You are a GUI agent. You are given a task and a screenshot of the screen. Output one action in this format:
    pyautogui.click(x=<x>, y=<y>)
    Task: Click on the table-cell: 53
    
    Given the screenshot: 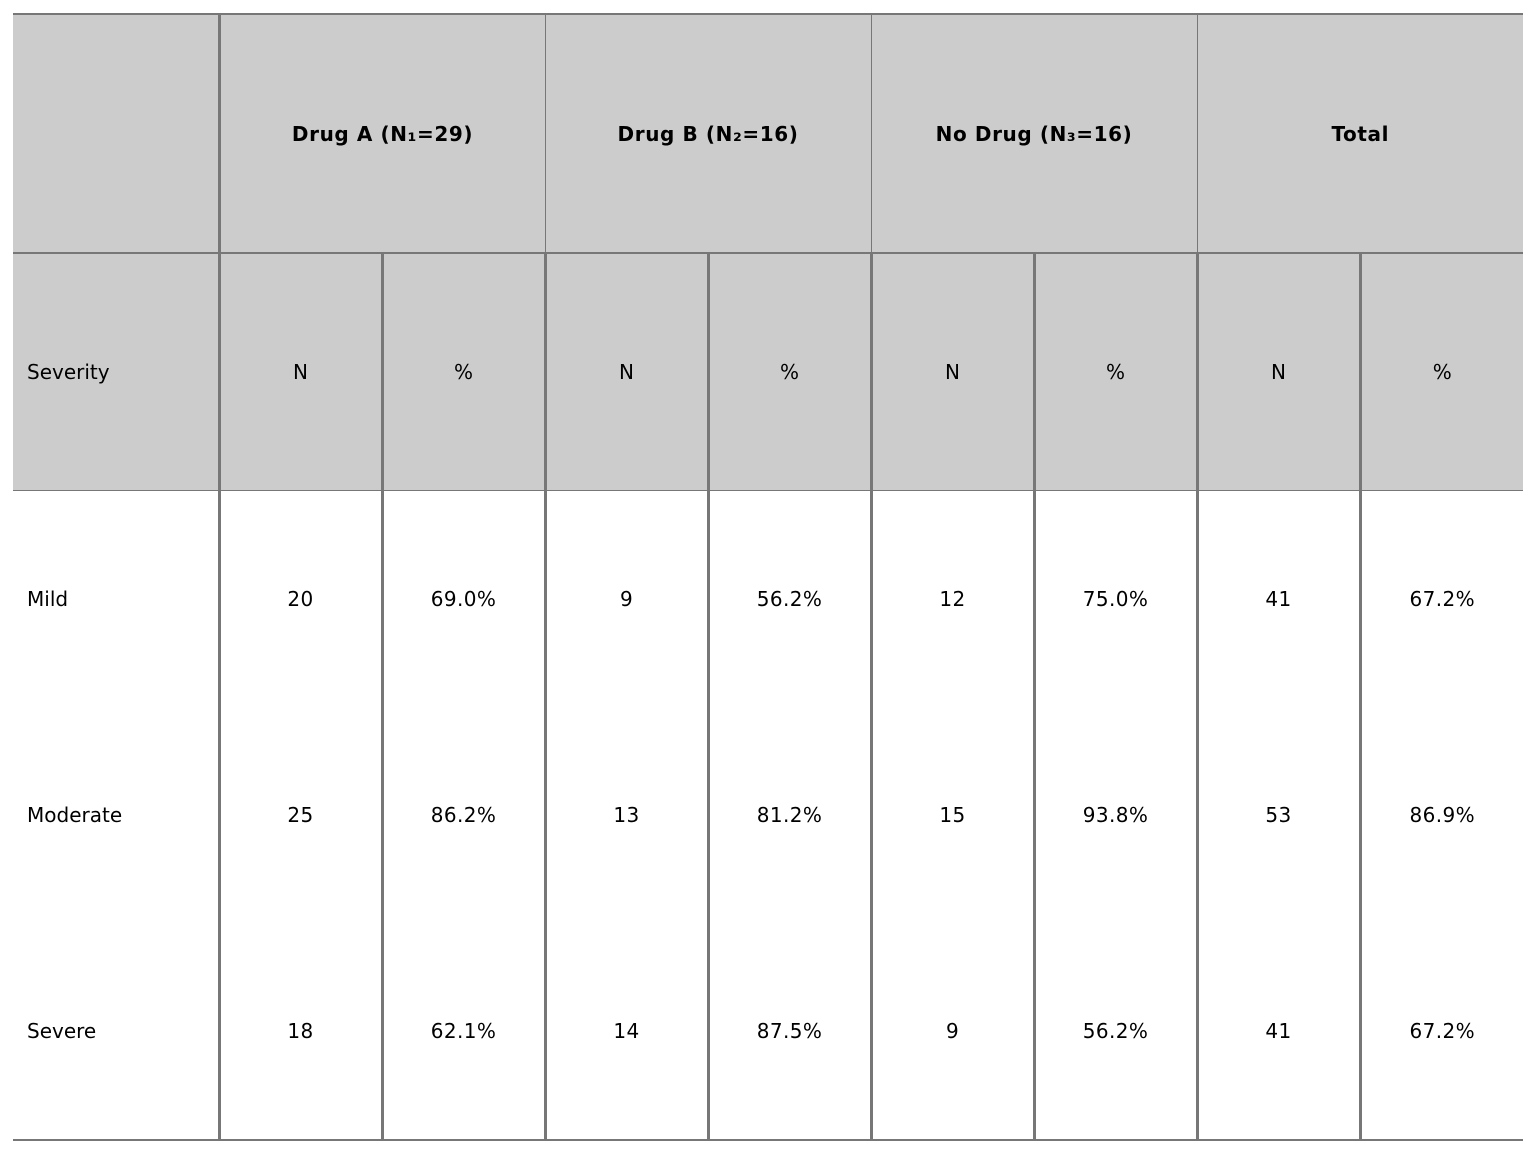 What is the action you would take?
    pyautogui.click(x=1279, y=815)
    